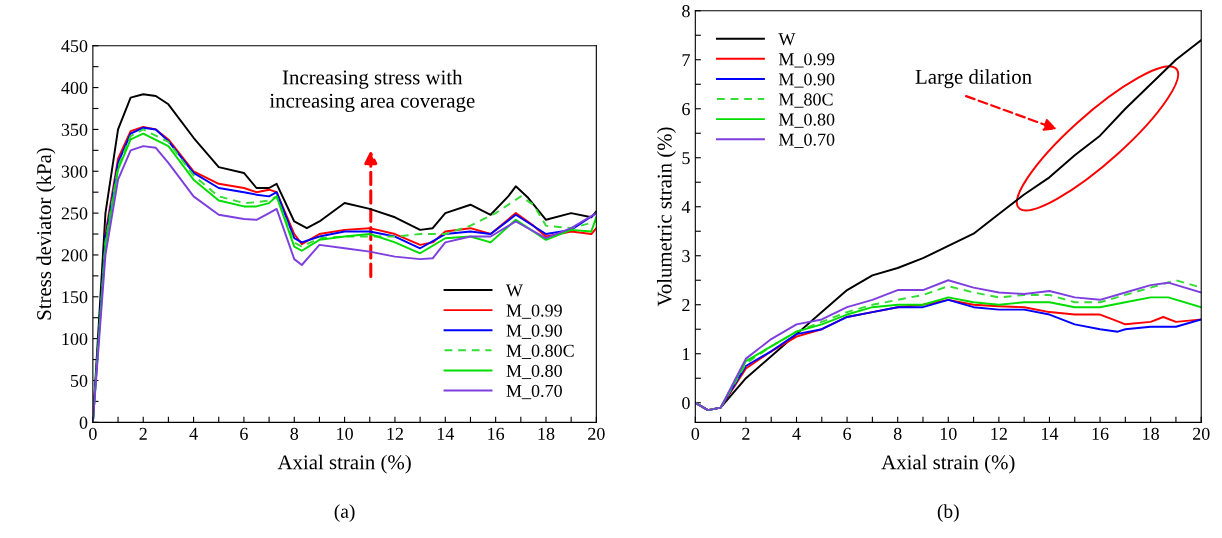  Describe the element at coordinates (686, 305) in the screenshot. I see `y-tick-label: 2` at that location.